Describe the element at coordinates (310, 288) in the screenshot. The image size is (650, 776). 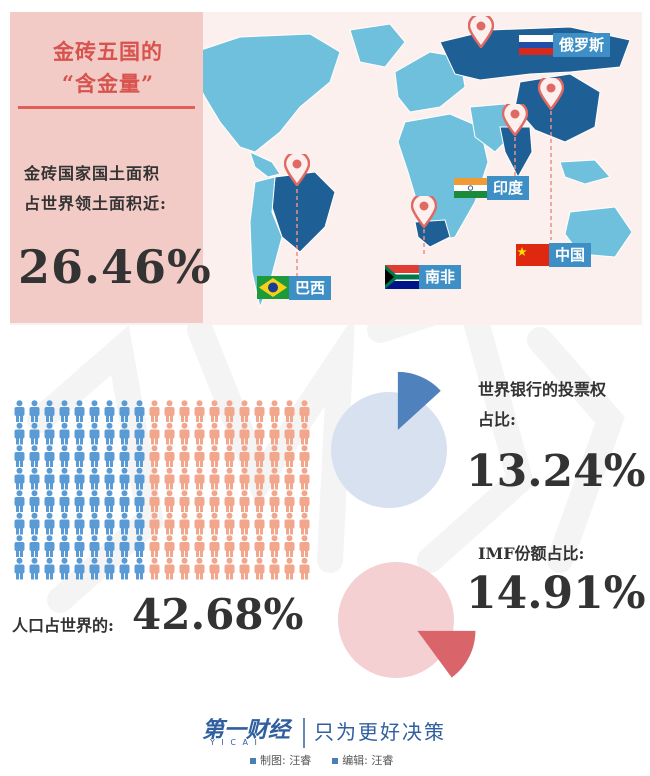
I see `label-brazil: 巴西` at that location.